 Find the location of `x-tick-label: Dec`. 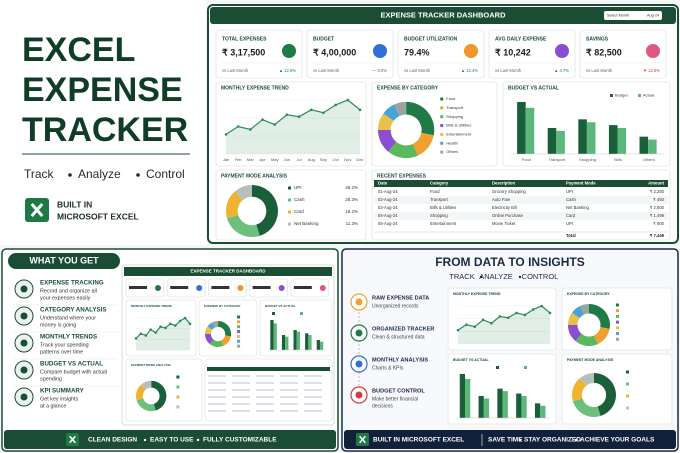

x-tick-label: Dec is located at coordinates (359, 159).